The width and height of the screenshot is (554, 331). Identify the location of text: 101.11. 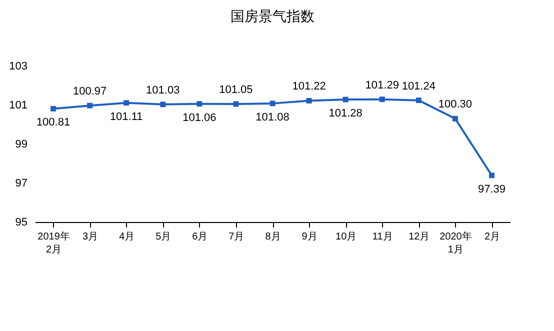
(126, 116).